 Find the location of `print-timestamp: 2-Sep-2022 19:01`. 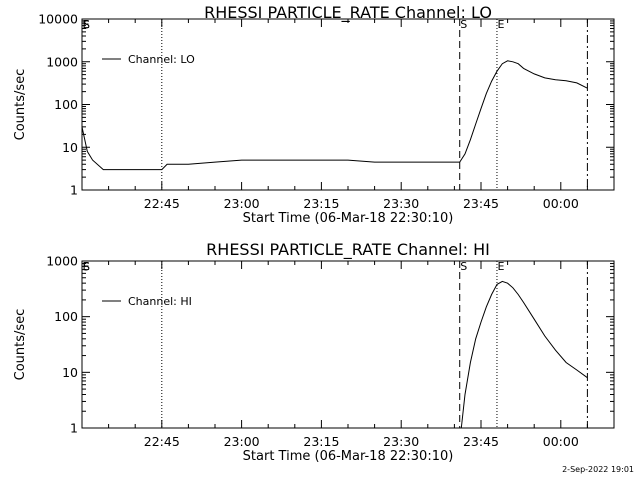

print-timestamp: 2-Sep-2022 19:01 is located at coordinates (598, 469).